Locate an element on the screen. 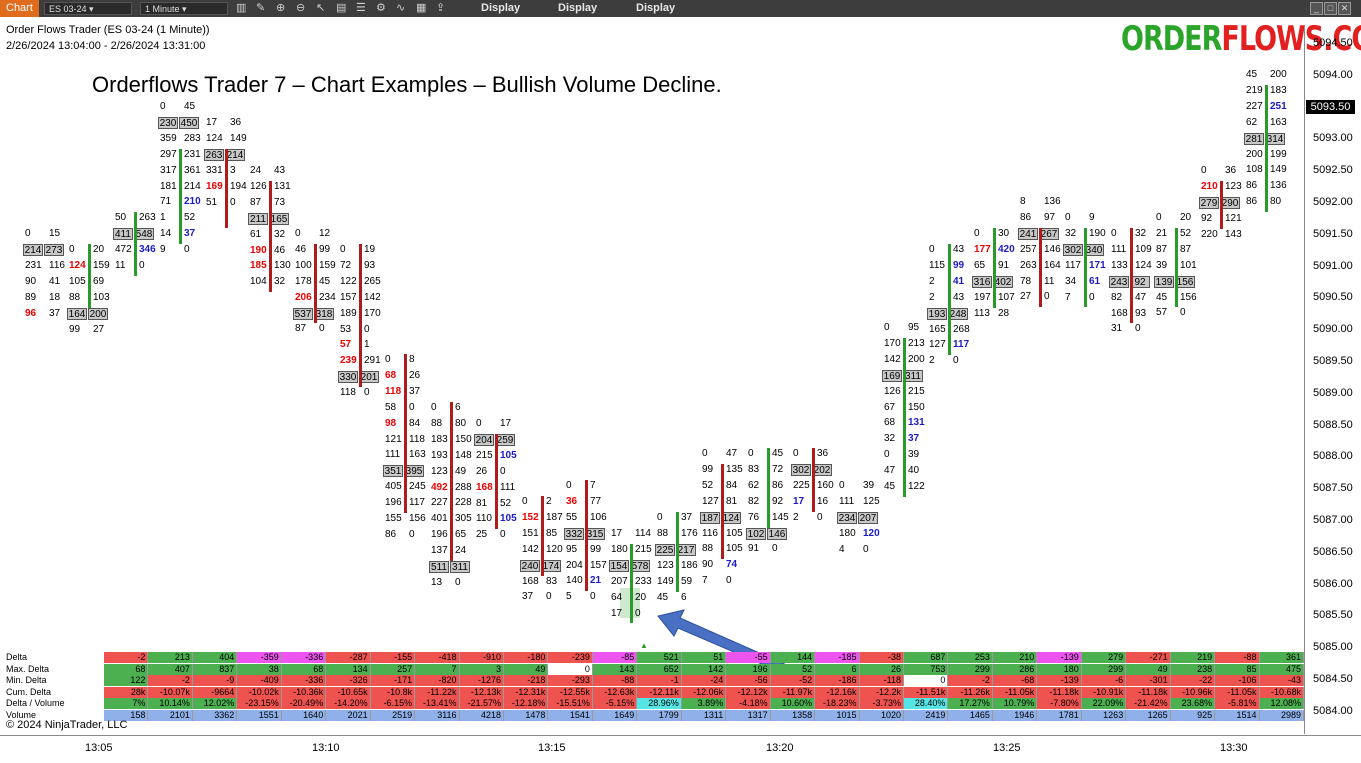 This screenshot has width=1361, height=763. stats-row-label: Min. Delta is located at coordinates (54, 680).